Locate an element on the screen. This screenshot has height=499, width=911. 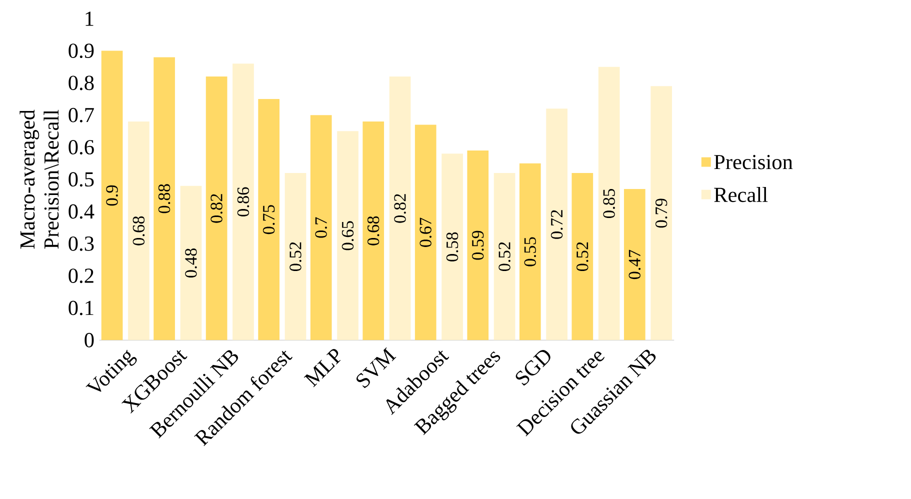
y-tick-label: 0.8 is located at coordinates (81, 83).